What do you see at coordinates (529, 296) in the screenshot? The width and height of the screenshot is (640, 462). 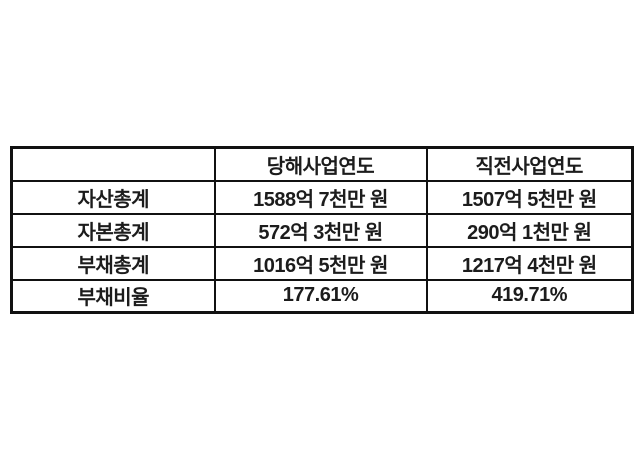 I see `cell-debt-ratio-previous: 419.71%` at bounding box center [529, 296].